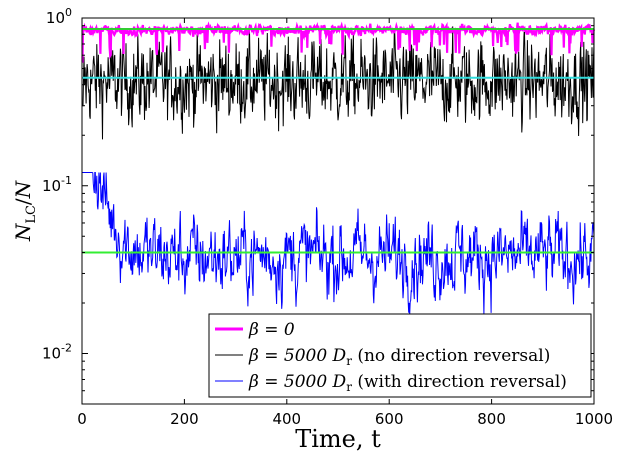  Describe the element at coordinates (82, 419) in the screenshot. I see `x-tick-label: 0` at that location.